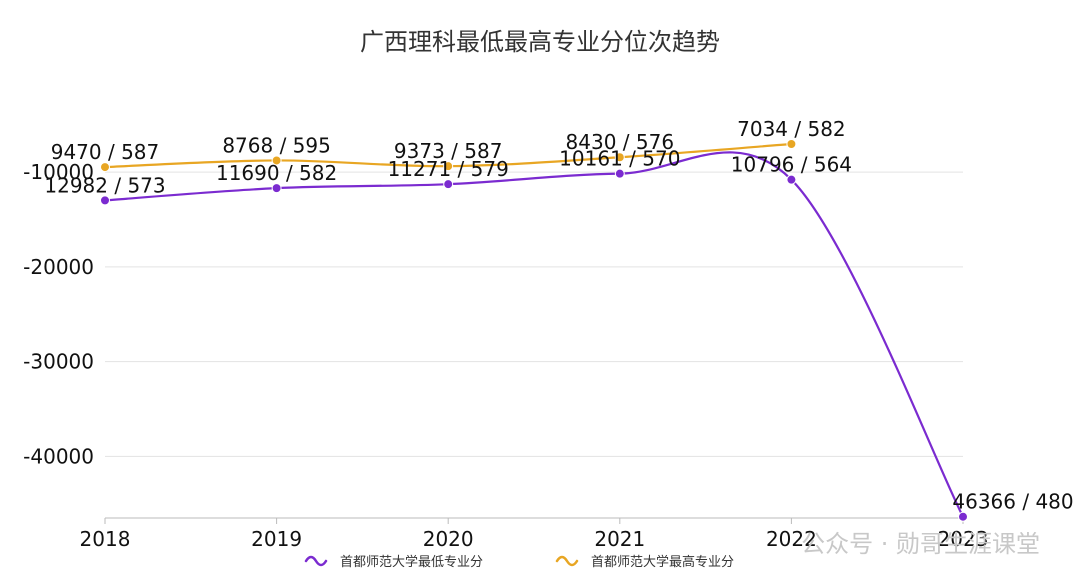 Image resolution: width=1080 pixels, height=586 pixels. What do you see at coordinates (58, 362) in the screenshot?
I see `y-tick-label: -30000` at bounding box center [58, 362].